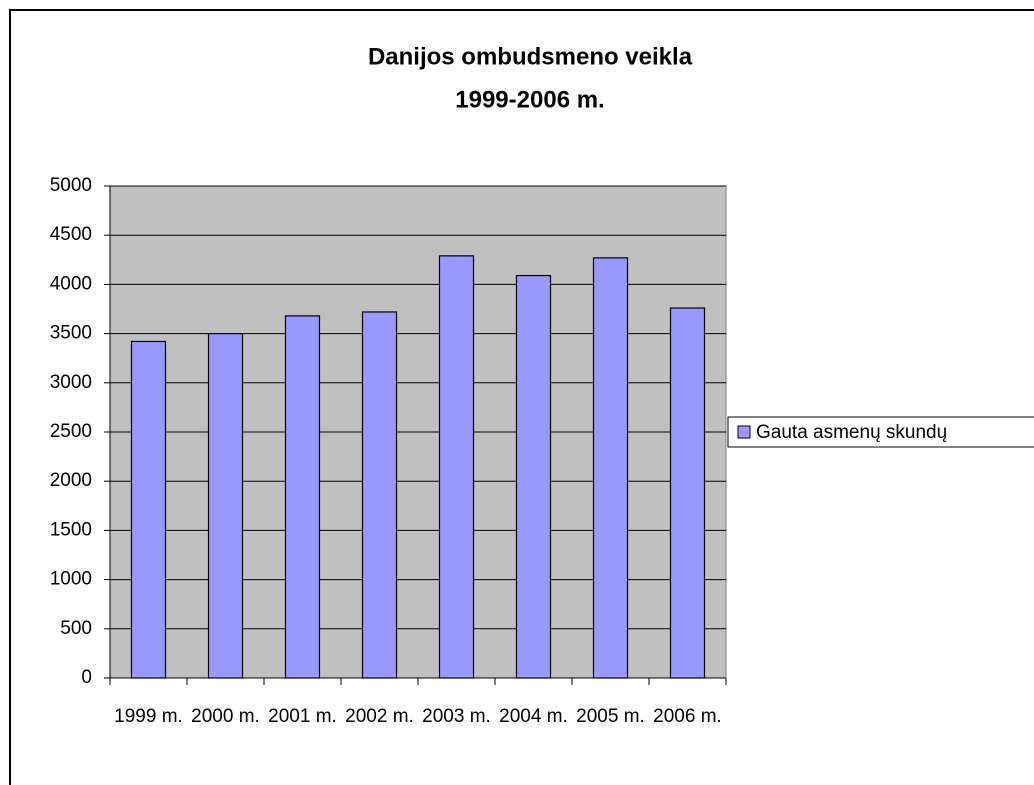 Image resolution: width=1034 pixels, height=785 pixels. What do you see at coordinates (456, 716) in the screenshot?
I see `x-tick-label: 2003 m.` at bounding box center [456, 716].